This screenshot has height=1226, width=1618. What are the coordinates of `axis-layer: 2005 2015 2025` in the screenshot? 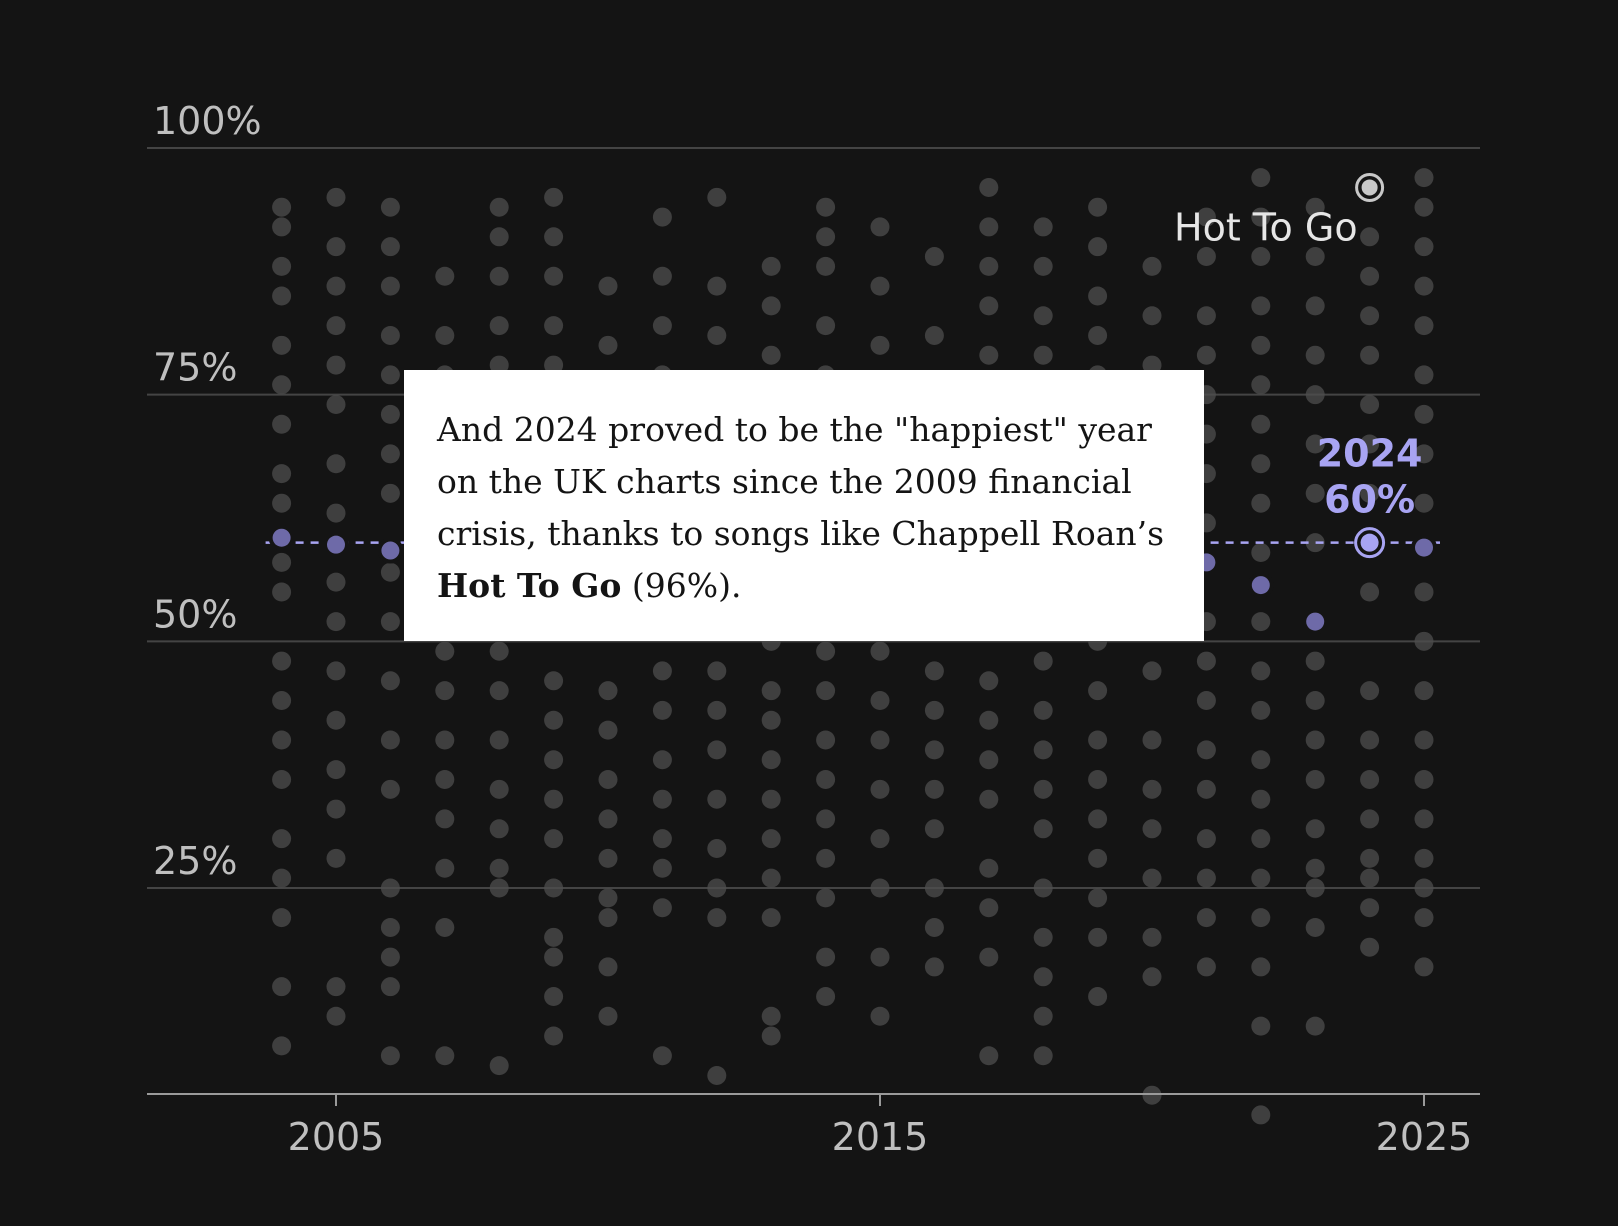 It's located at (813, 1126).